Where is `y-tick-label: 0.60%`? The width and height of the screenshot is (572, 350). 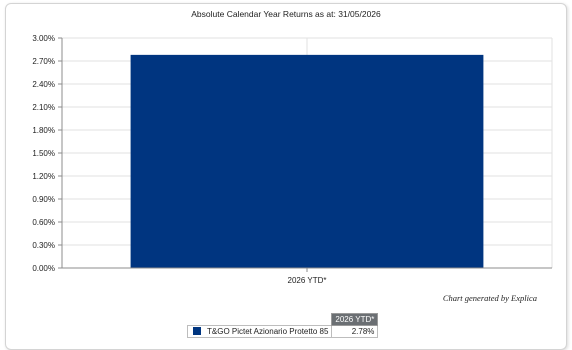
y-tick-label: 0.60% is located at coordinates (43, 222).